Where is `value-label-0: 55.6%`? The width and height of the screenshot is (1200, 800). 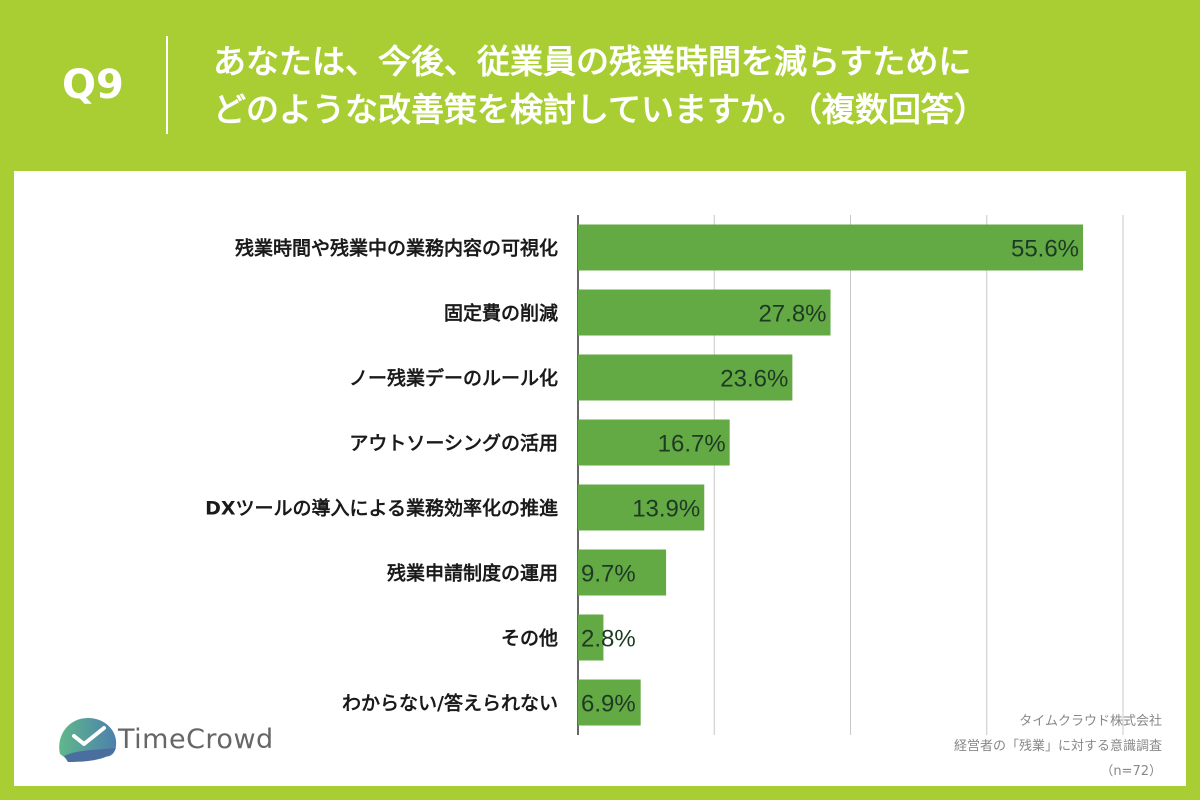
value-label-0: 55.6% is located at coordinates (1045, 249).